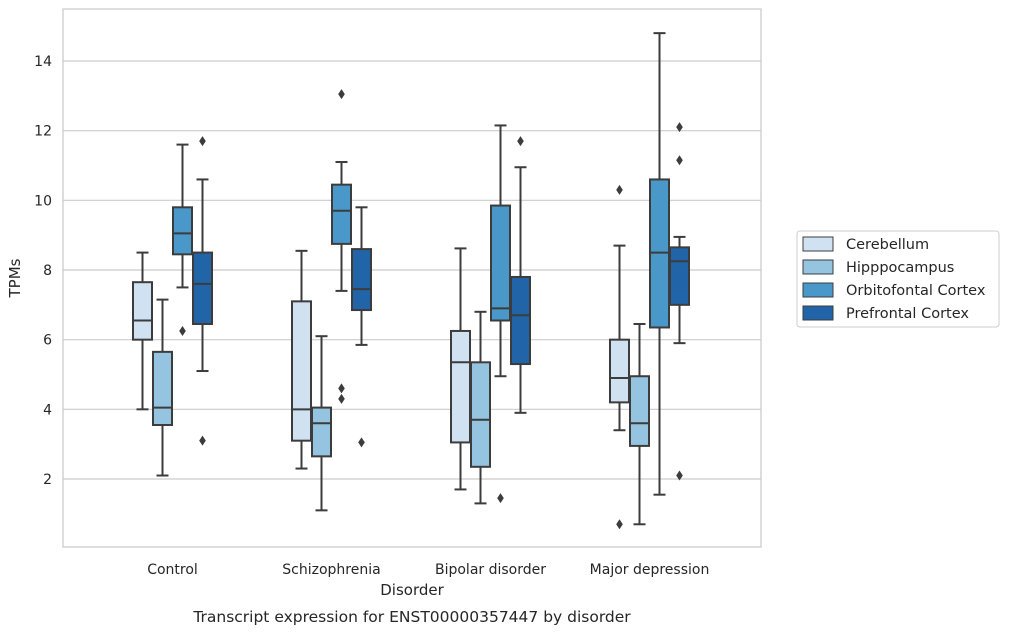 This screenshot has height=634, width=1009. I want to click on box-hipppocampus-control, so click(162, 387).